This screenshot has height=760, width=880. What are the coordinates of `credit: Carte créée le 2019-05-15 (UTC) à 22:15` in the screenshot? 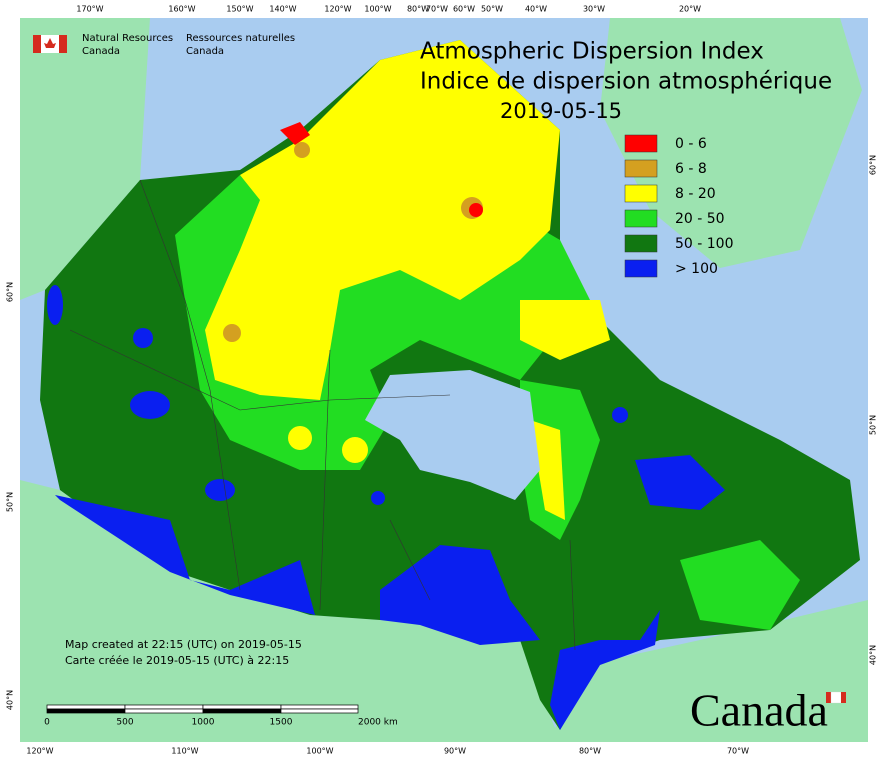 It's located at (177, 660).